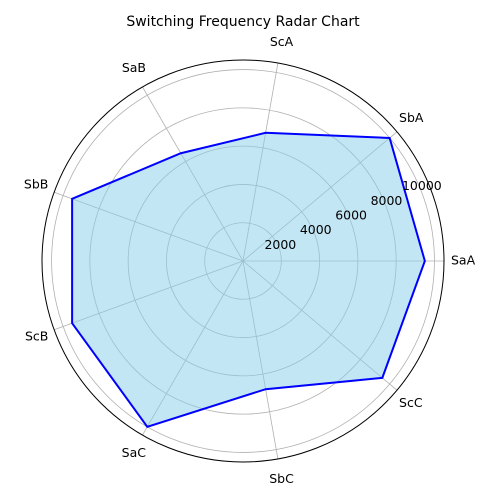 Image resolution: width=500 pixels, height=500 pixels. Describe the element at coordinates (387, 200) in the screenshot. I see `radial-tick-label: 8000` at that location.